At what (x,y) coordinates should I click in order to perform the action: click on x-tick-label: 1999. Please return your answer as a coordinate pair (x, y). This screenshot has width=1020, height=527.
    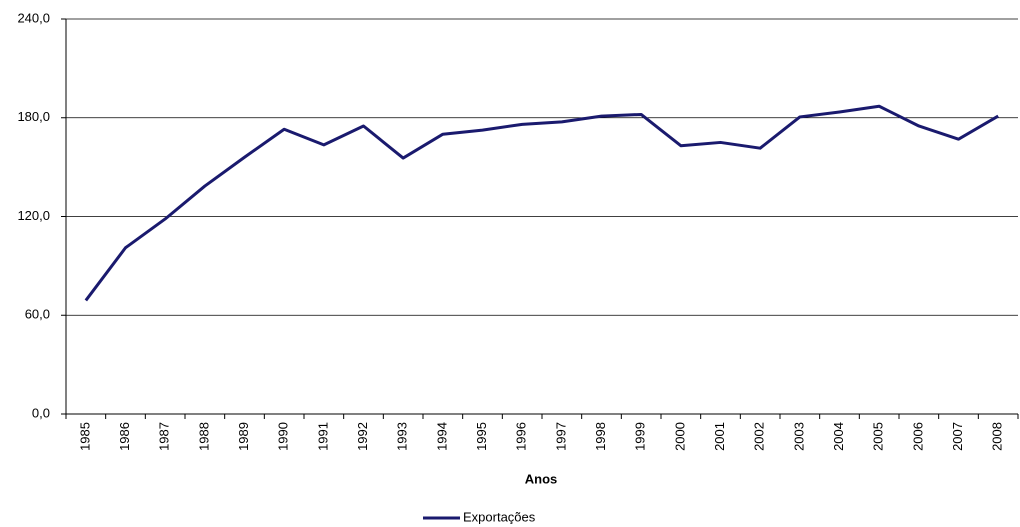
    Looking at the image, I should click on (640, 436).